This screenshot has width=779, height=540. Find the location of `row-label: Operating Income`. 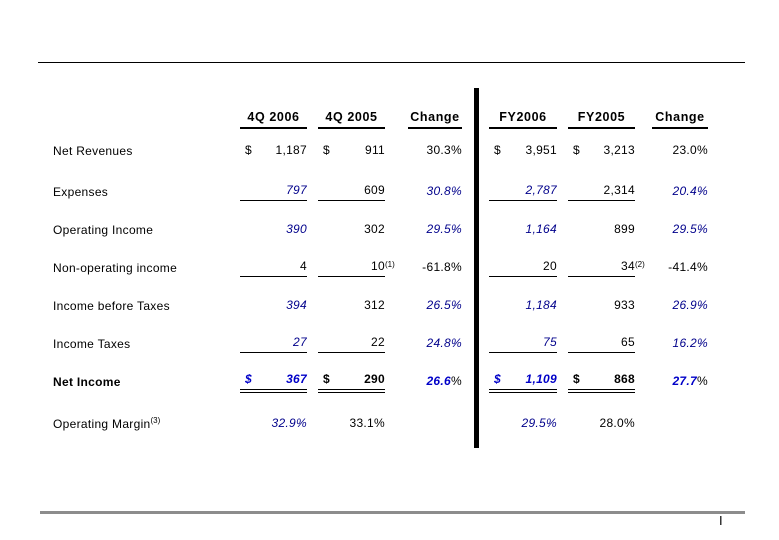

row-label: Operating Income is located at coordinates (103, 230).